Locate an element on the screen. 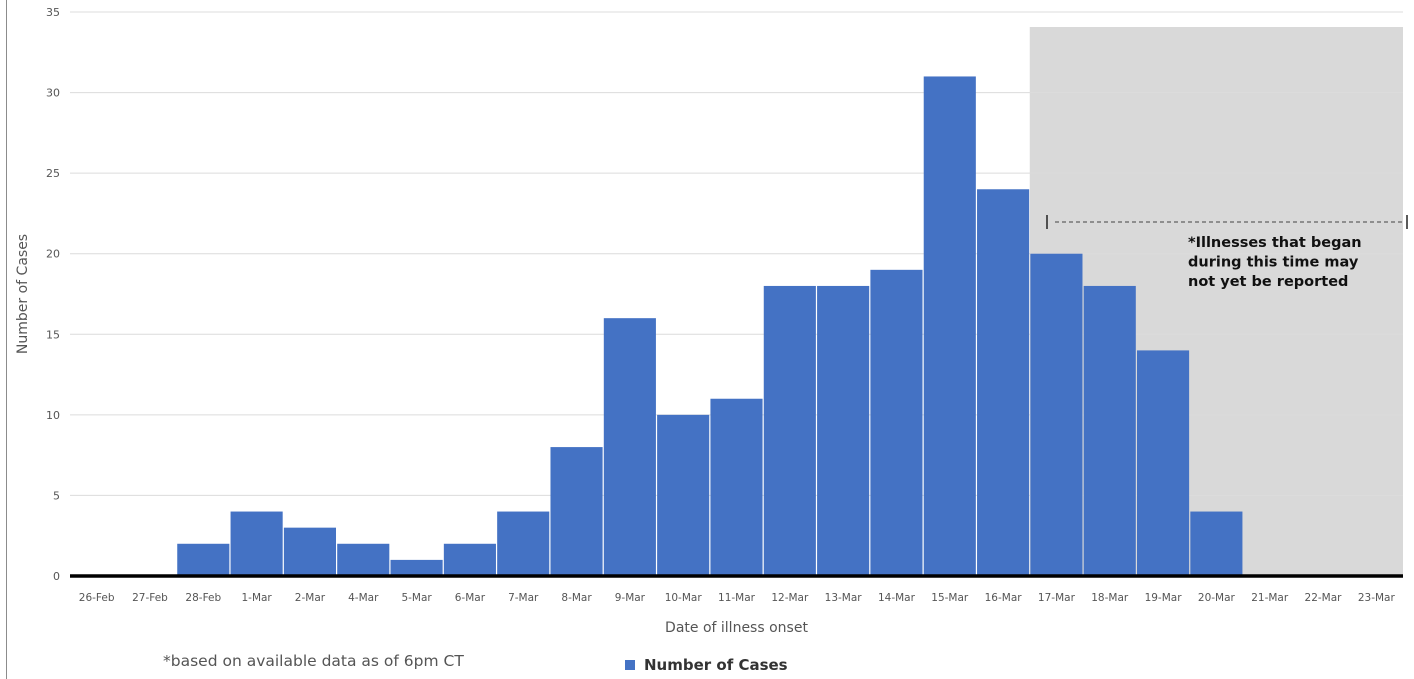 Image resolution: width=1414 pixels, height=679 pixels. x-tick-label: 15-Mar is located at coordinates (950, 598).